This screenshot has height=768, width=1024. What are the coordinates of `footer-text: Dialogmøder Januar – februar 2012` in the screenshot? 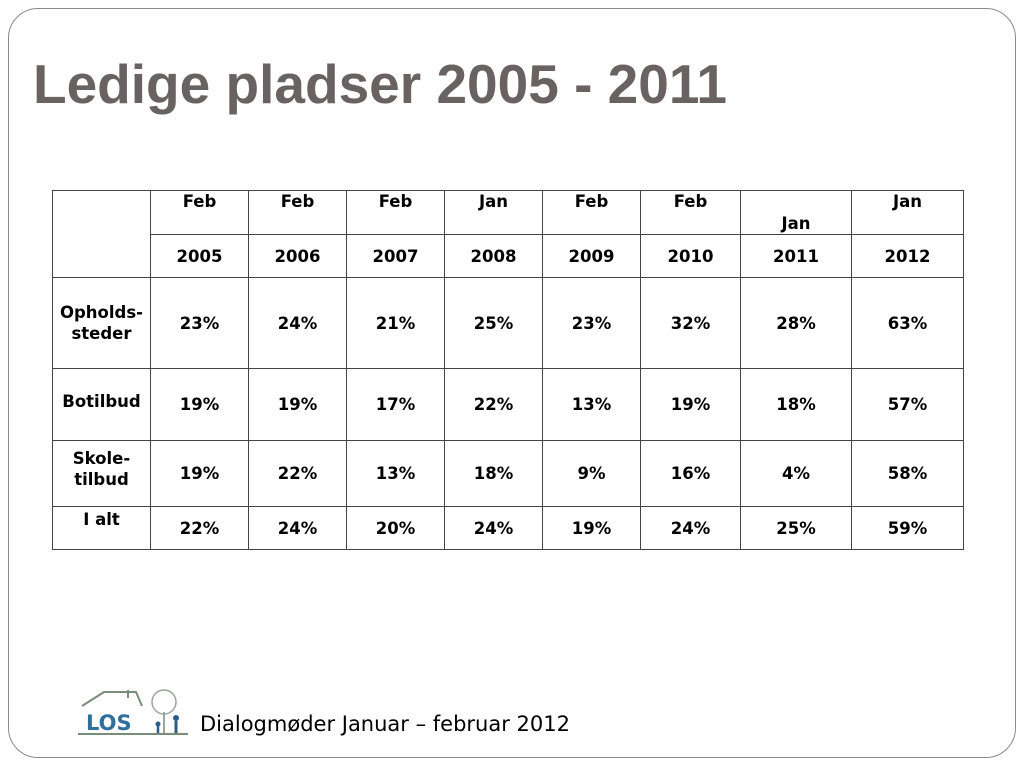 It's located at (385, 724).